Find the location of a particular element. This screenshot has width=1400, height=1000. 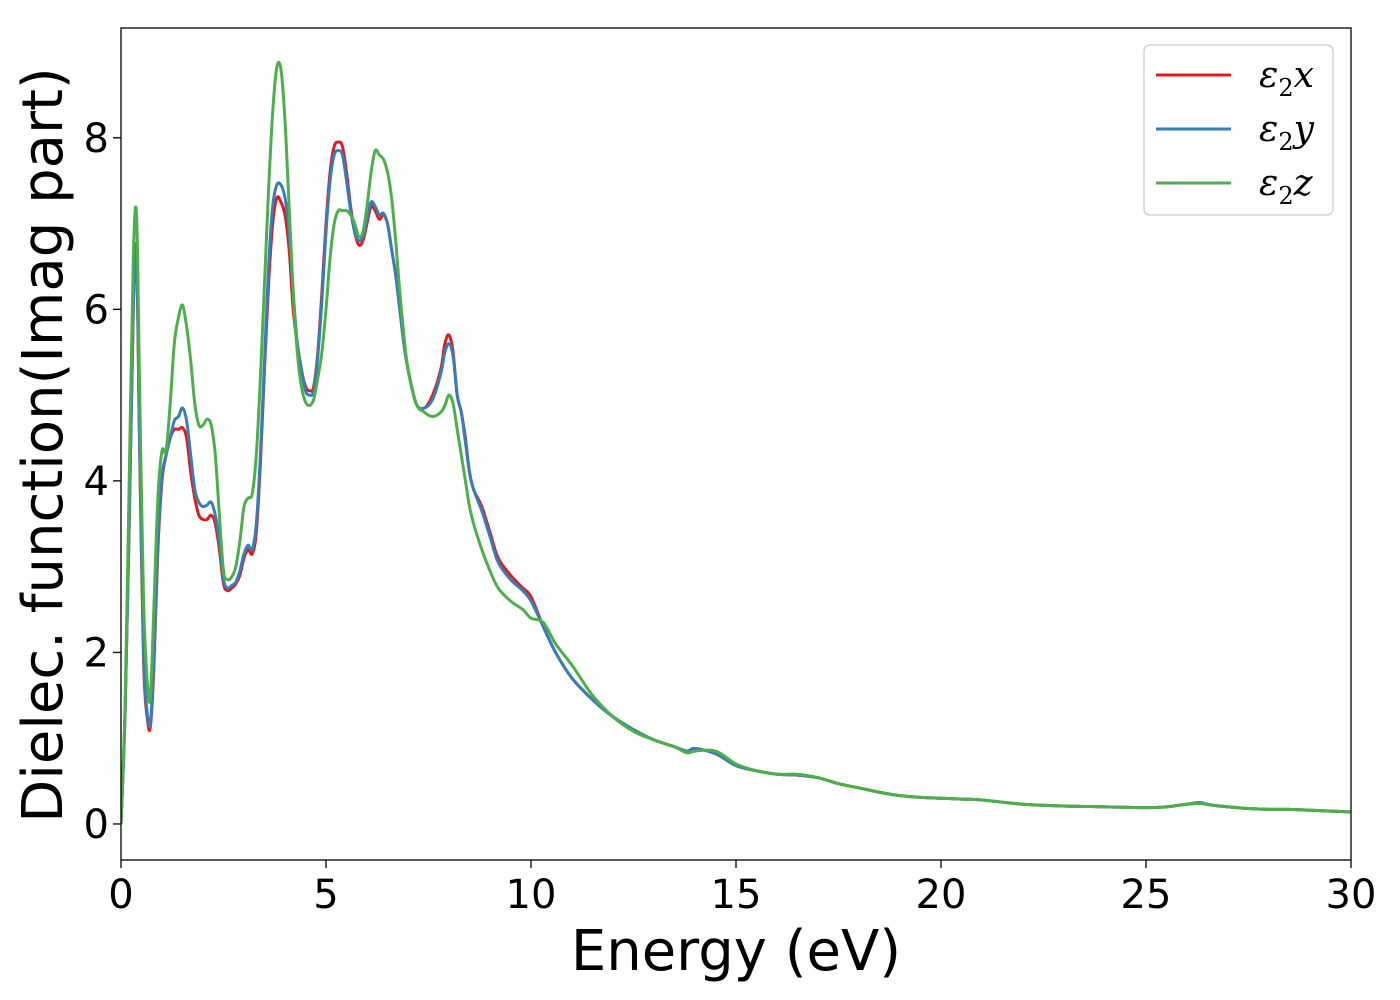

y-axis-label: Dielec. function(Imag part) is located at coordinates (43, 445).